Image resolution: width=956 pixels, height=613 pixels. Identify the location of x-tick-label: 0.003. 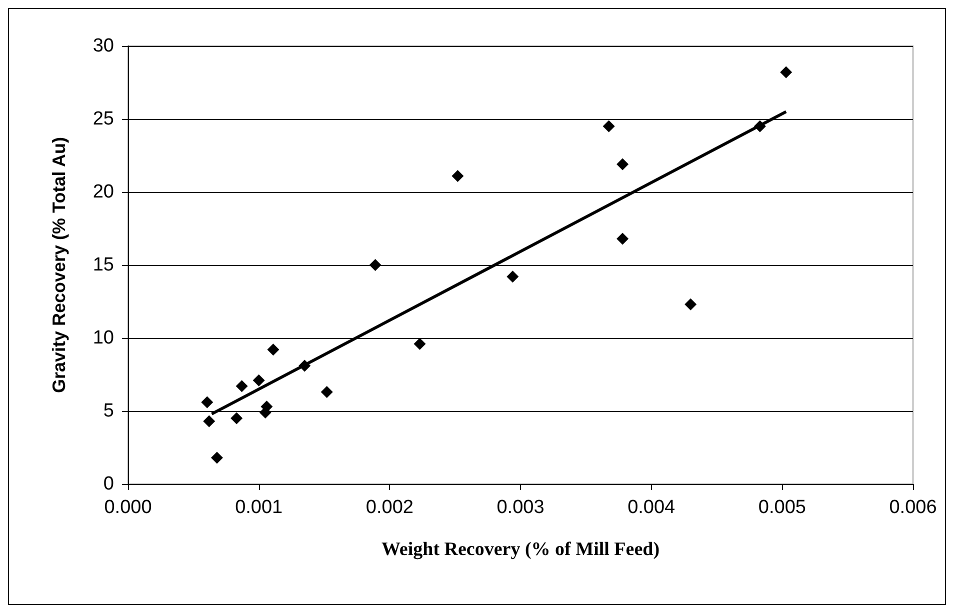
(520, 507).